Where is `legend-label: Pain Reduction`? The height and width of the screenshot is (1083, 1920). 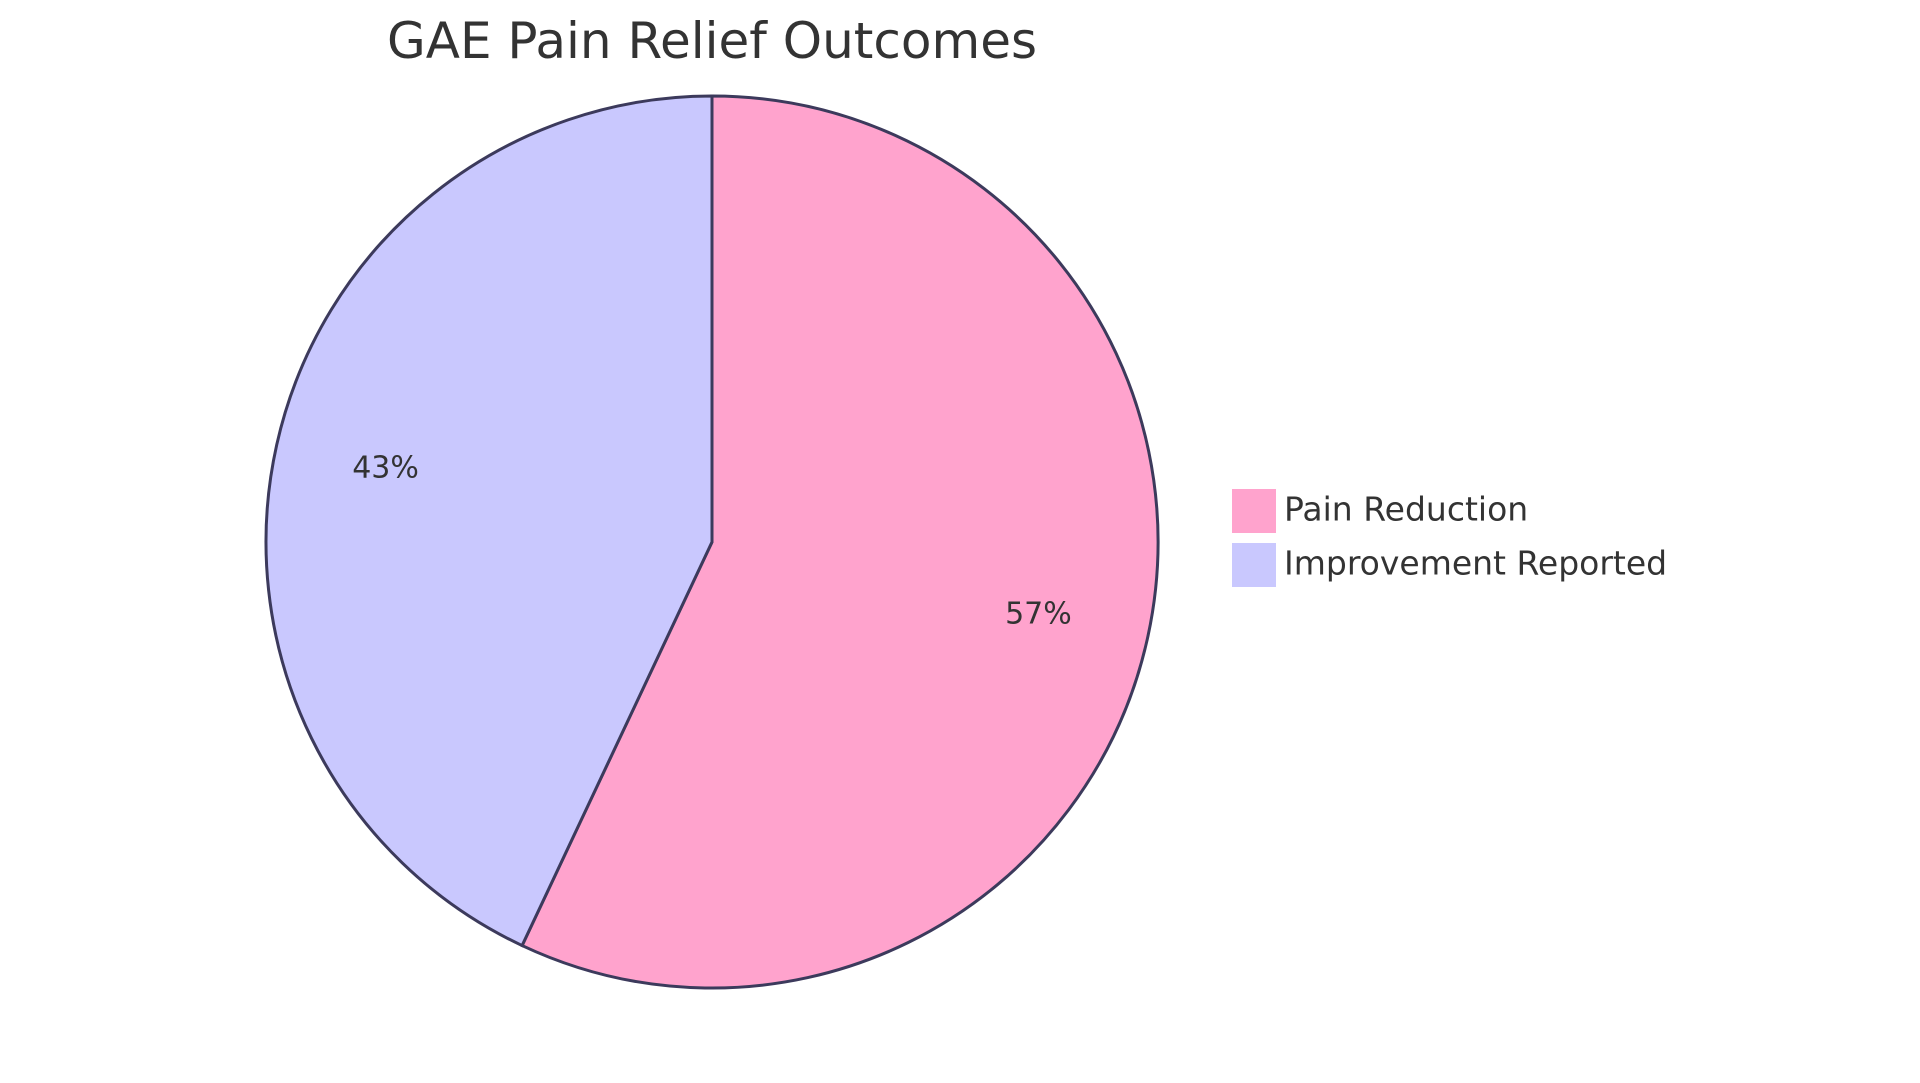 legend-label: Pain Reduction is located at coordinates (1406, 509).